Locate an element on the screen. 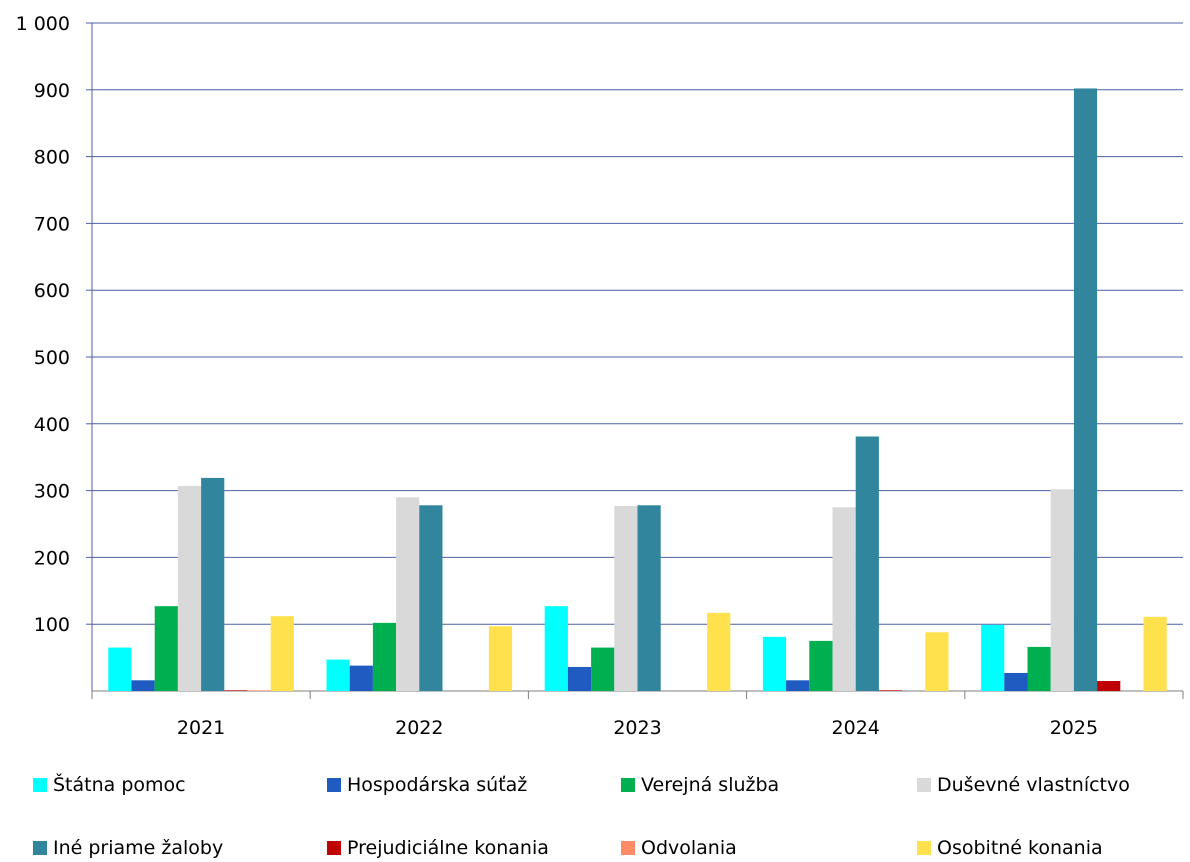 This screenshot has height=862, width=1190. y-tick-label: 100 is located at coordinates (52, 625).